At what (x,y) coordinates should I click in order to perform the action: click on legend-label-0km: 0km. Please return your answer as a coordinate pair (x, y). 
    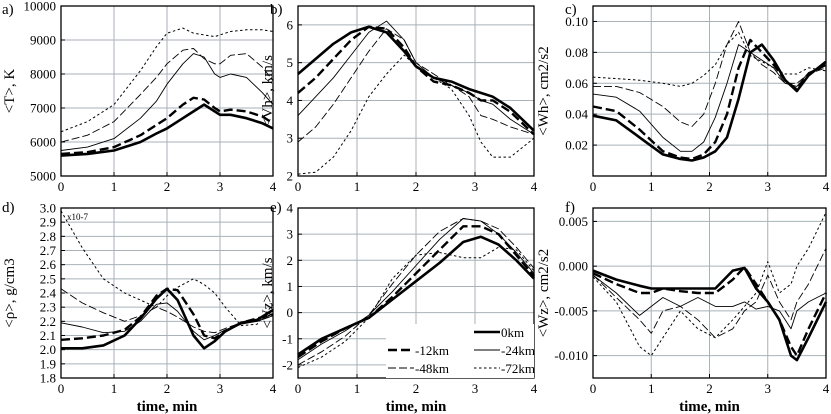
    Looking at the image, I should click on (512, 332).